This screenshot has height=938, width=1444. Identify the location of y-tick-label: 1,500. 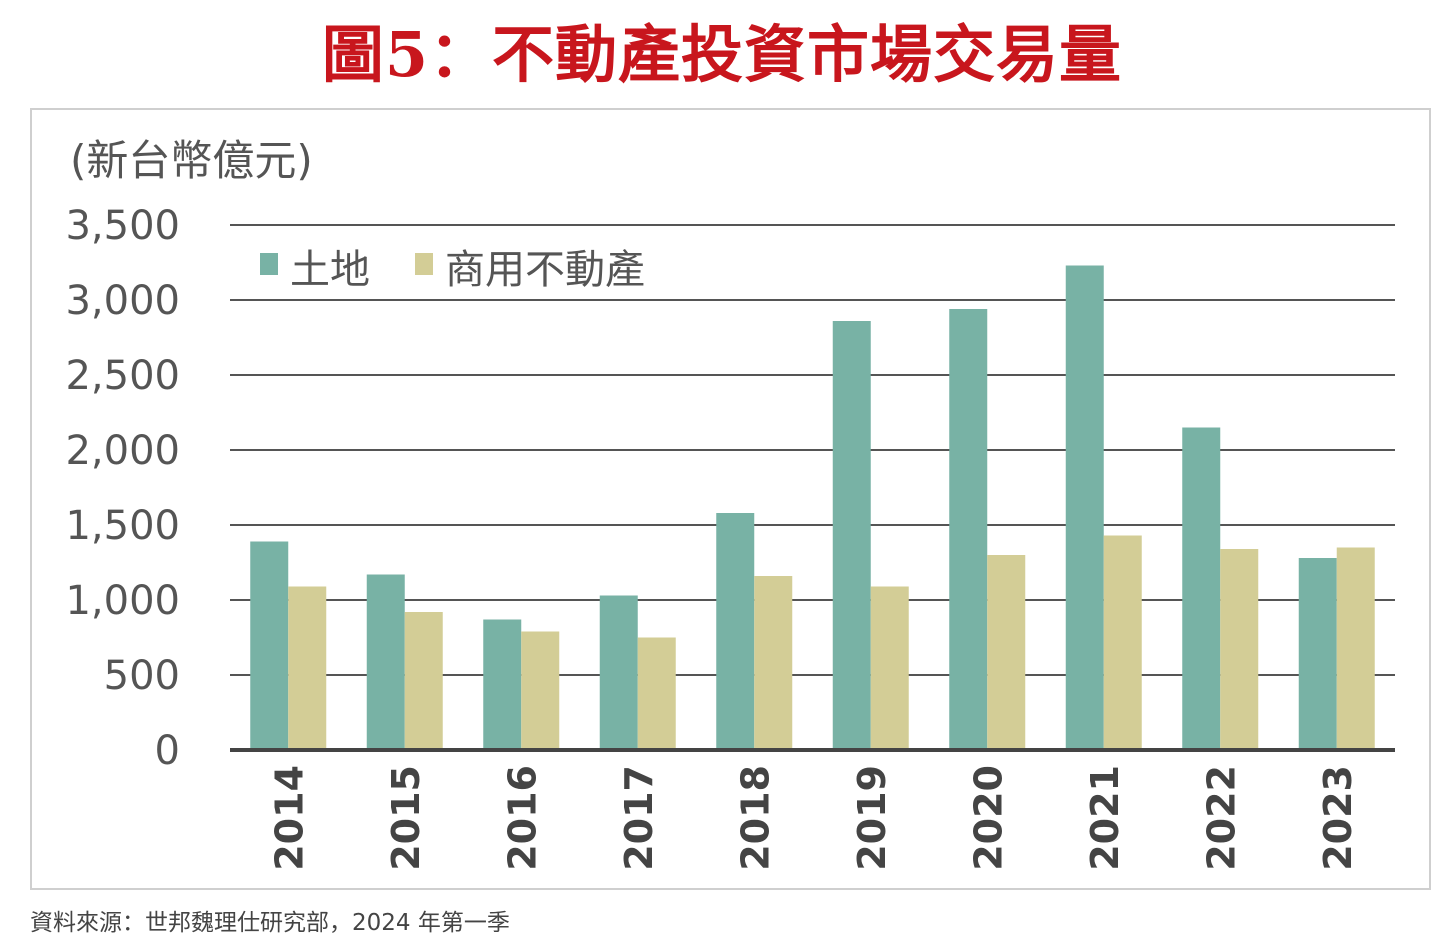
(122, 526).